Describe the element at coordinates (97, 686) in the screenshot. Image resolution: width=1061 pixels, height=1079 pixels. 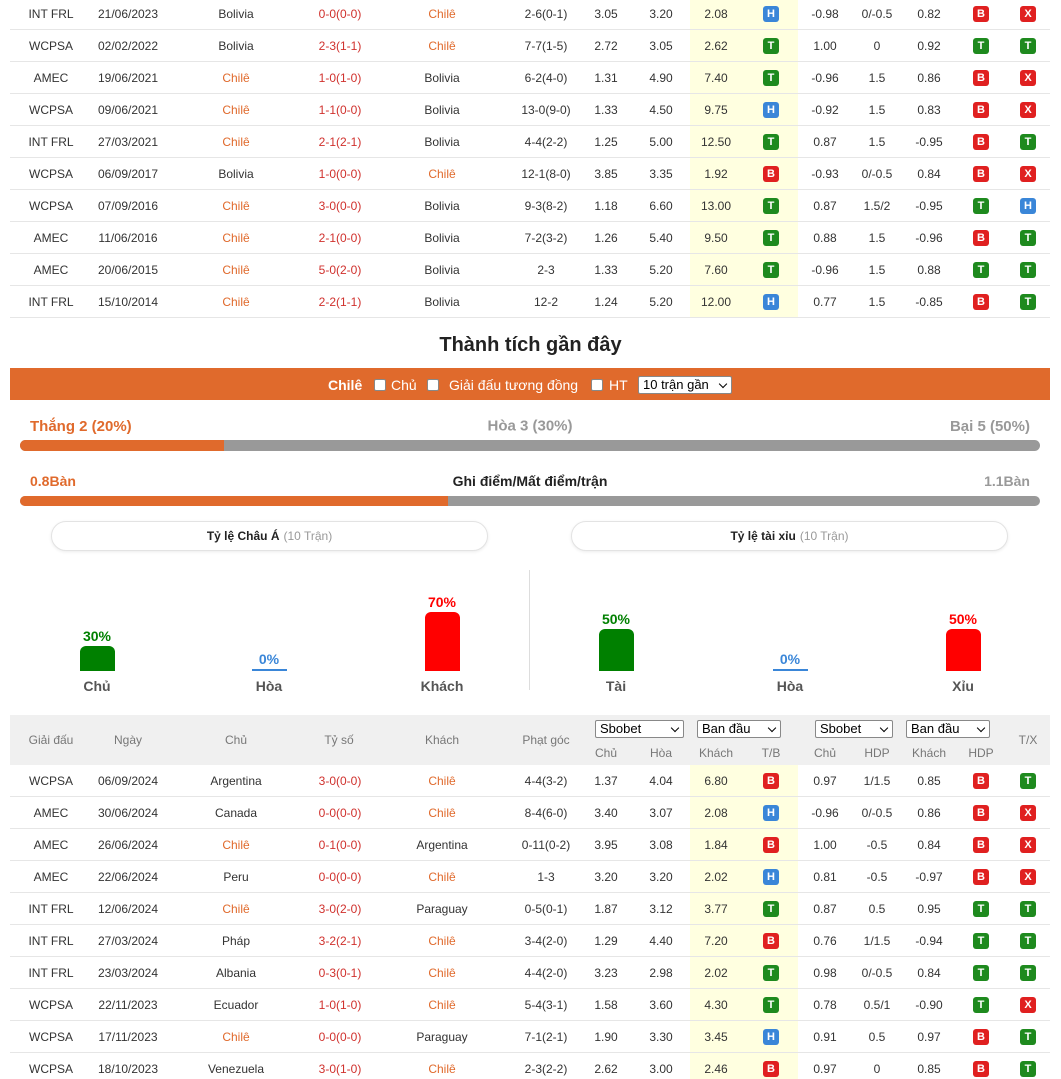
I see `bar-category: Chủ` at that location.